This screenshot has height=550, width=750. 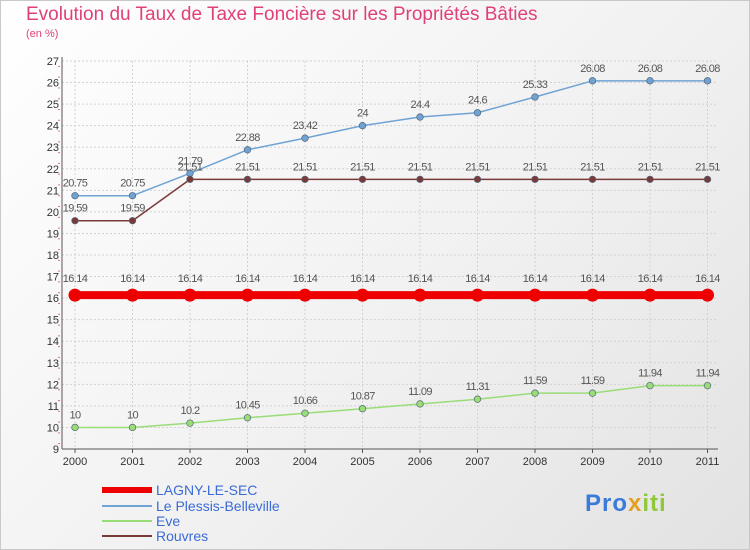 I want to click on y-tick-label: 12, so click(x=53, y=385).